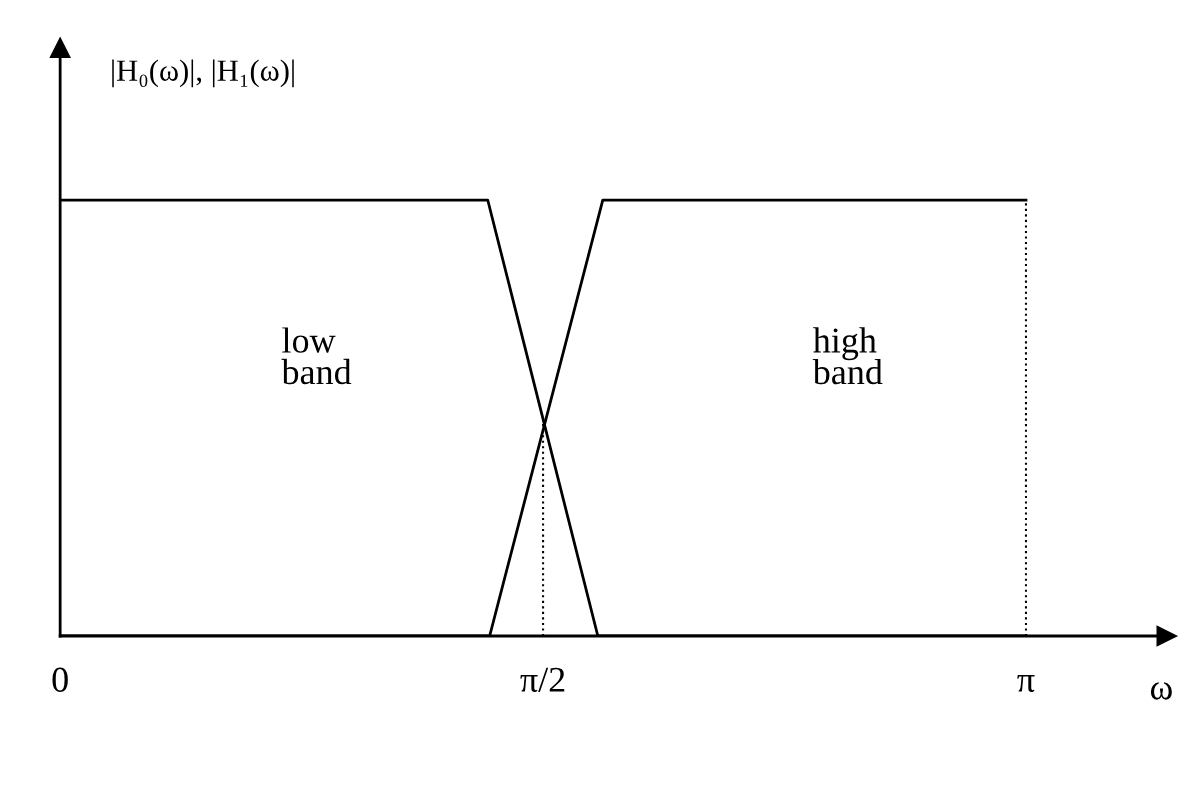 The width and height of the screenshot is (1203, 795). I want to click on x-tick-label: 0, so click(60, 679).